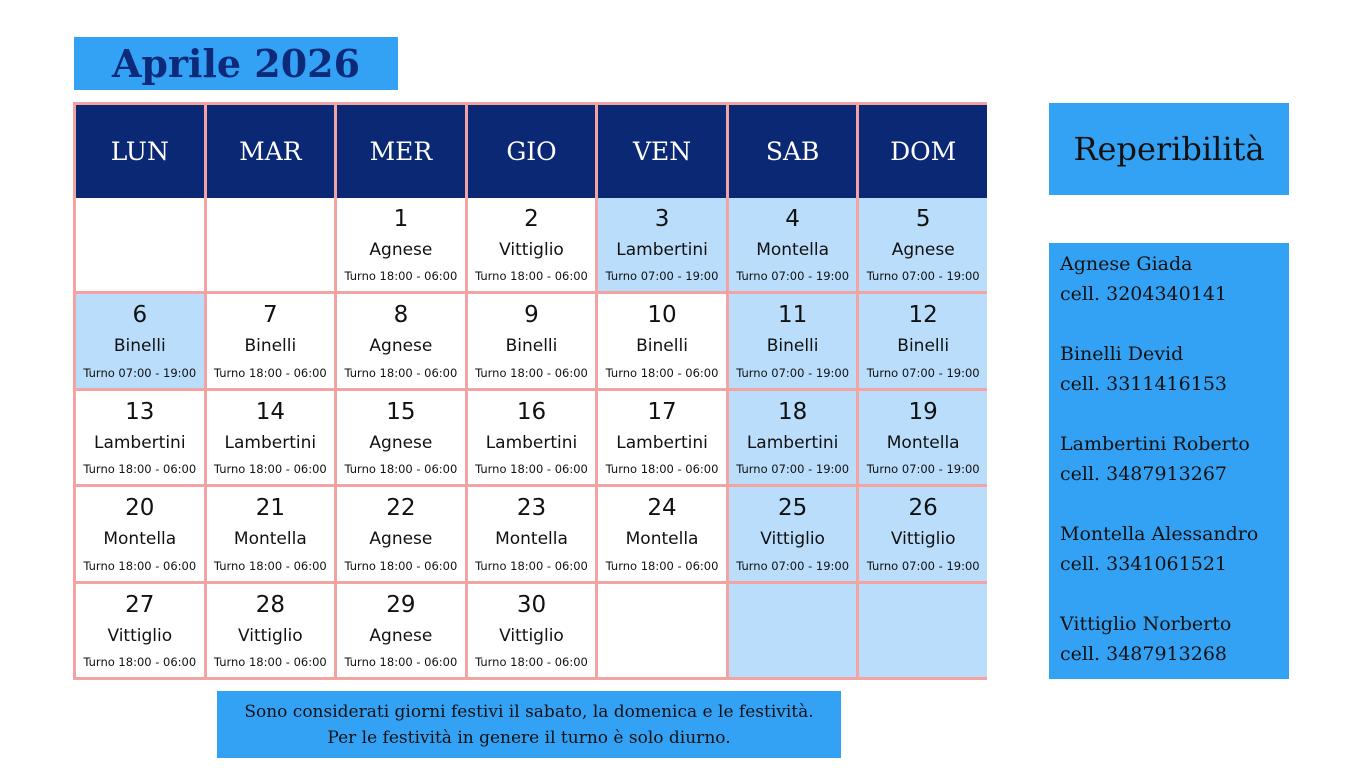  What do you see at coordinates (662, 151) in the screenshot?
I see `weekday-header: VEN` at bounding box center [662, 151].